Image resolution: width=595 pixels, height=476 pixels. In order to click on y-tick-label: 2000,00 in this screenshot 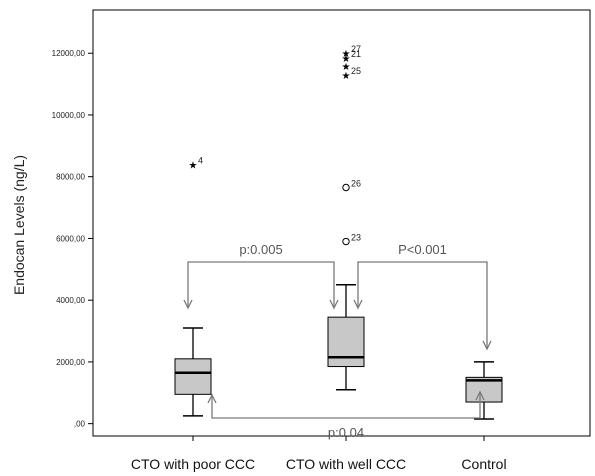, I will do `click(70, 362)`.